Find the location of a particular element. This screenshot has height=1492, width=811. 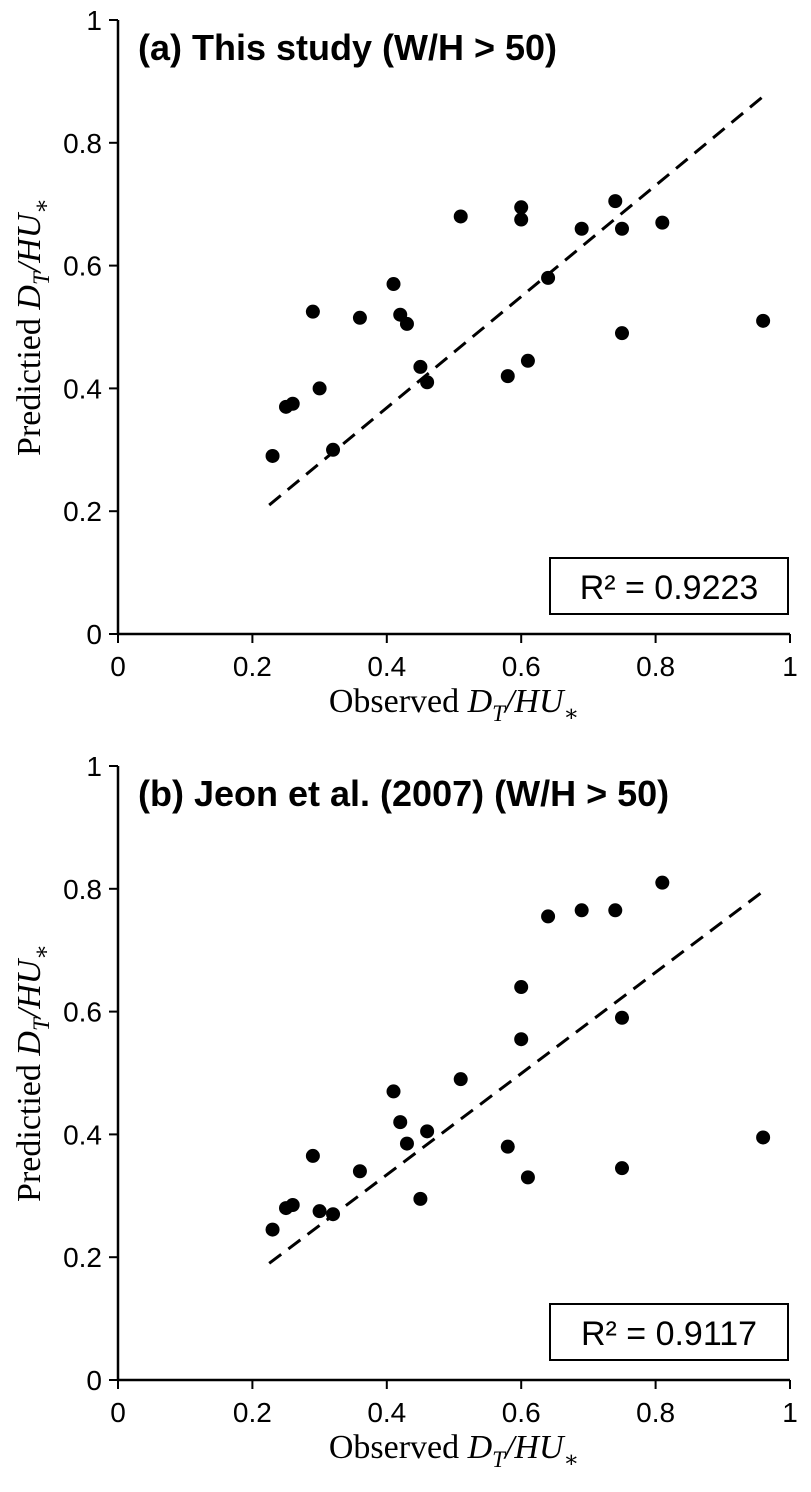

chart-title: (a) This study (W/H > 50) is located at coordinates (347, 47).